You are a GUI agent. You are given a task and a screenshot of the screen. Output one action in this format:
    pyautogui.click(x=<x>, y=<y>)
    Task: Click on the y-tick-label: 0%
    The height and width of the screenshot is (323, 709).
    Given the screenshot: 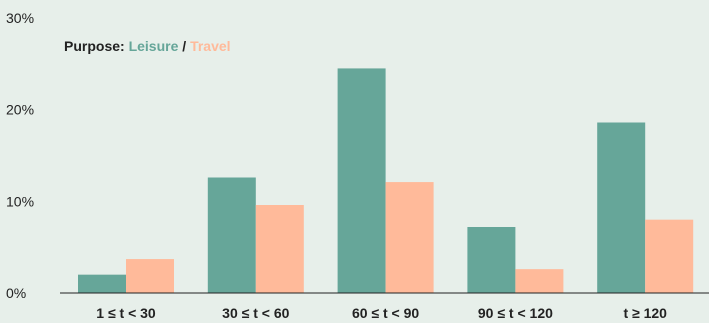 What is the action you would take?
    pyautogui.click(x=16, y=293)
    